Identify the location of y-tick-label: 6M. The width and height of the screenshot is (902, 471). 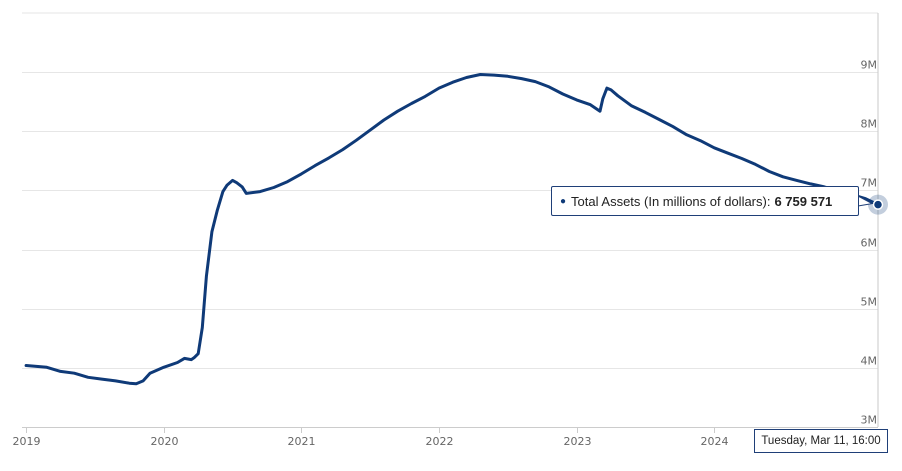
(869, 243).